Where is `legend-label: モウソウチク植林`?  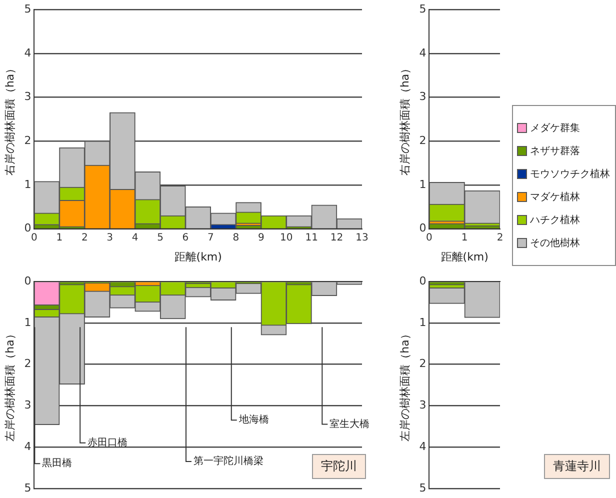 legend-label: モウソウチク植林 is located at coordinates (570, 174).